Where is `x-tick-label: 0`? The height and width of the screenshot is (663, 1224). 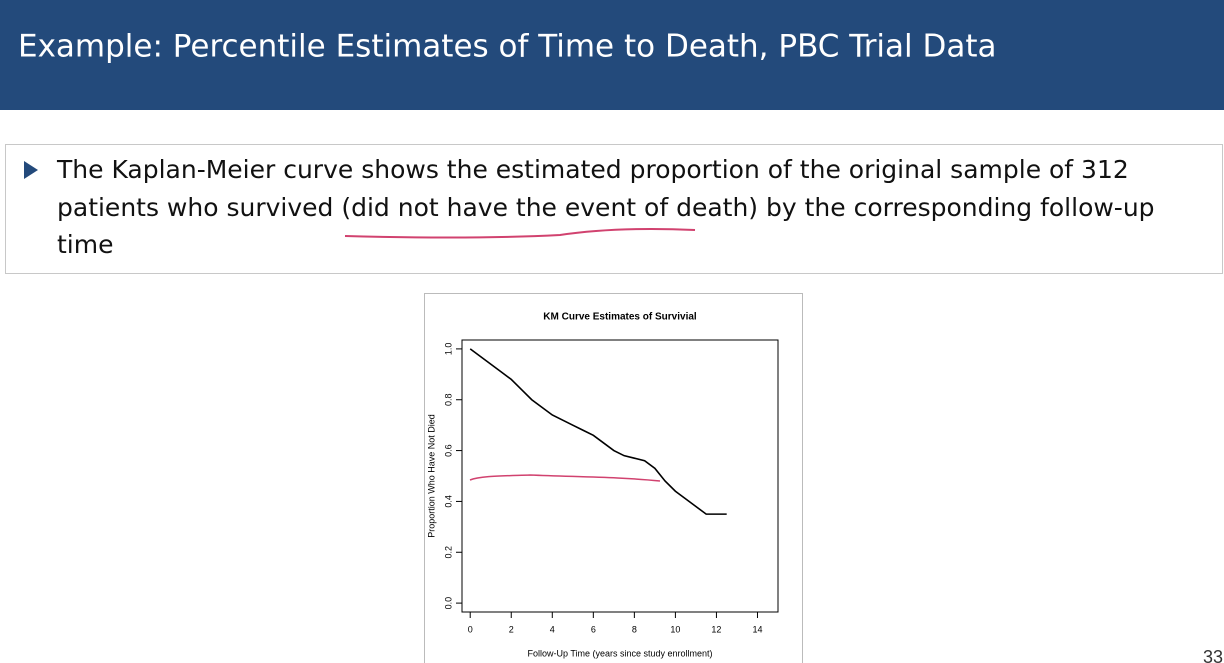
x-tick-label: 0 is located at coordinates (470, 629).